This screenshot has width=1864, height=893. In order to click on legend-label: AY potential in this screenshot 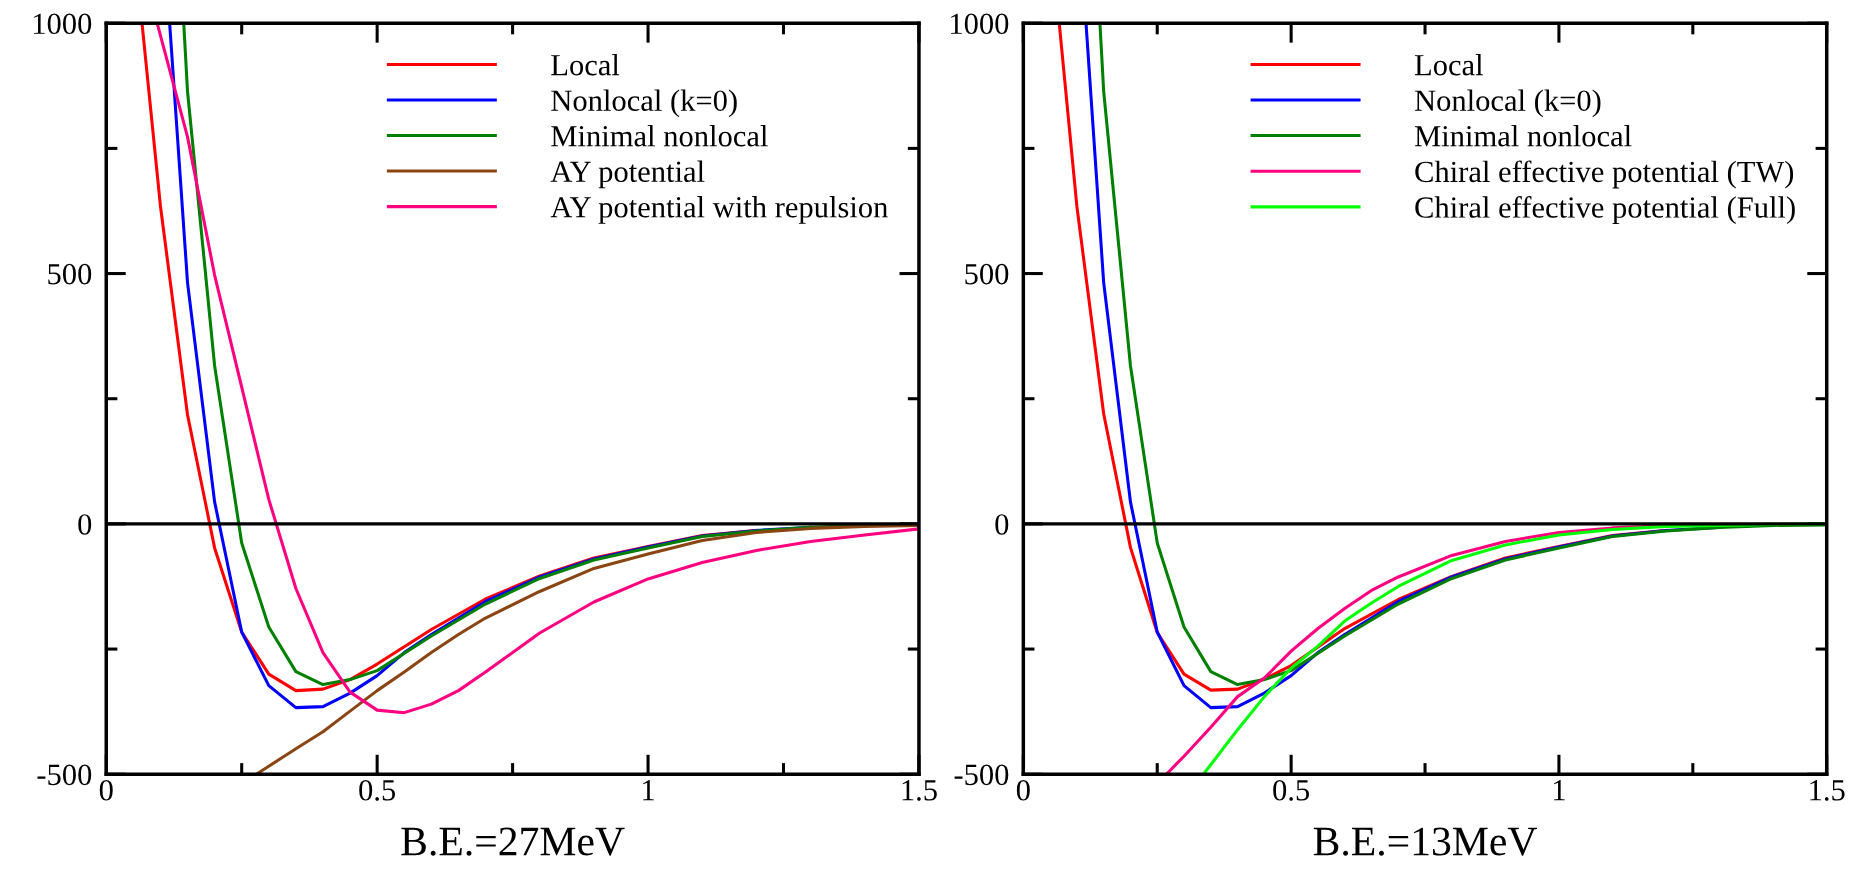, I will do `click(627, 174)`.